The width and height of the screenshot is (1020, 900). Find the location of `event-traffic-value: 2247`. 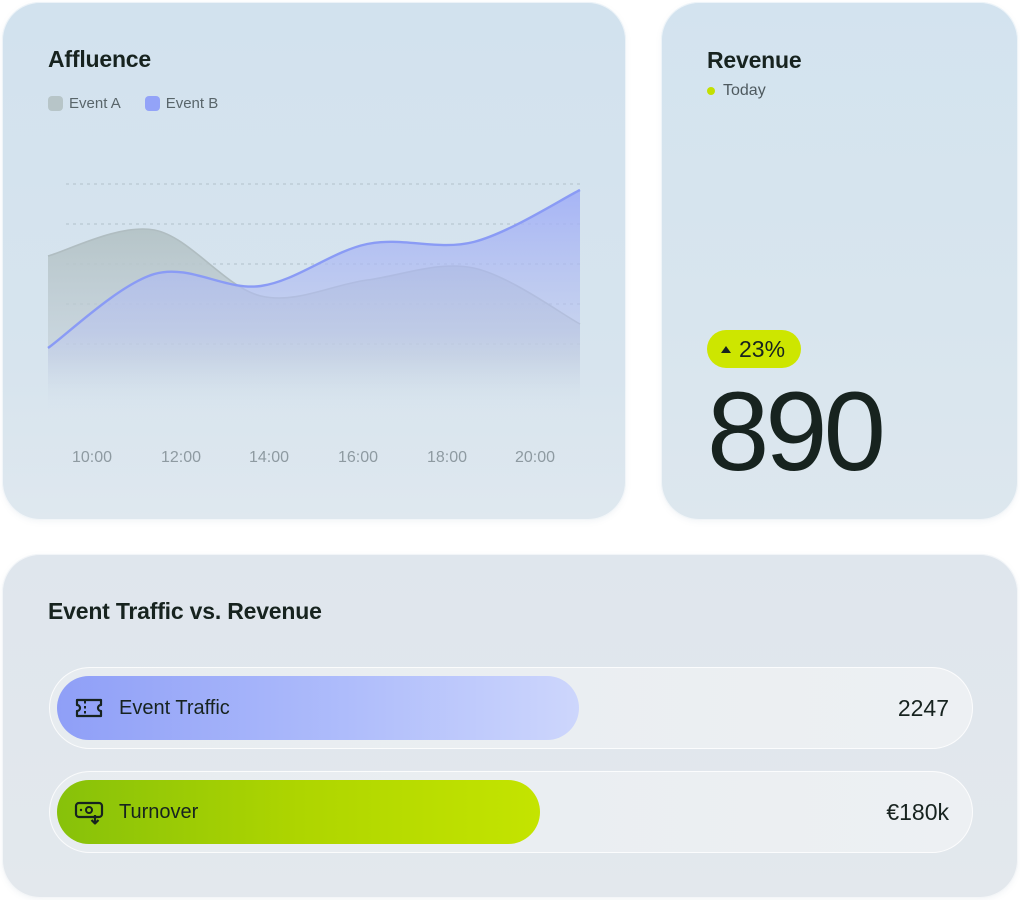

event-traffic-value: 2247 is located at coordinates (923, 707).